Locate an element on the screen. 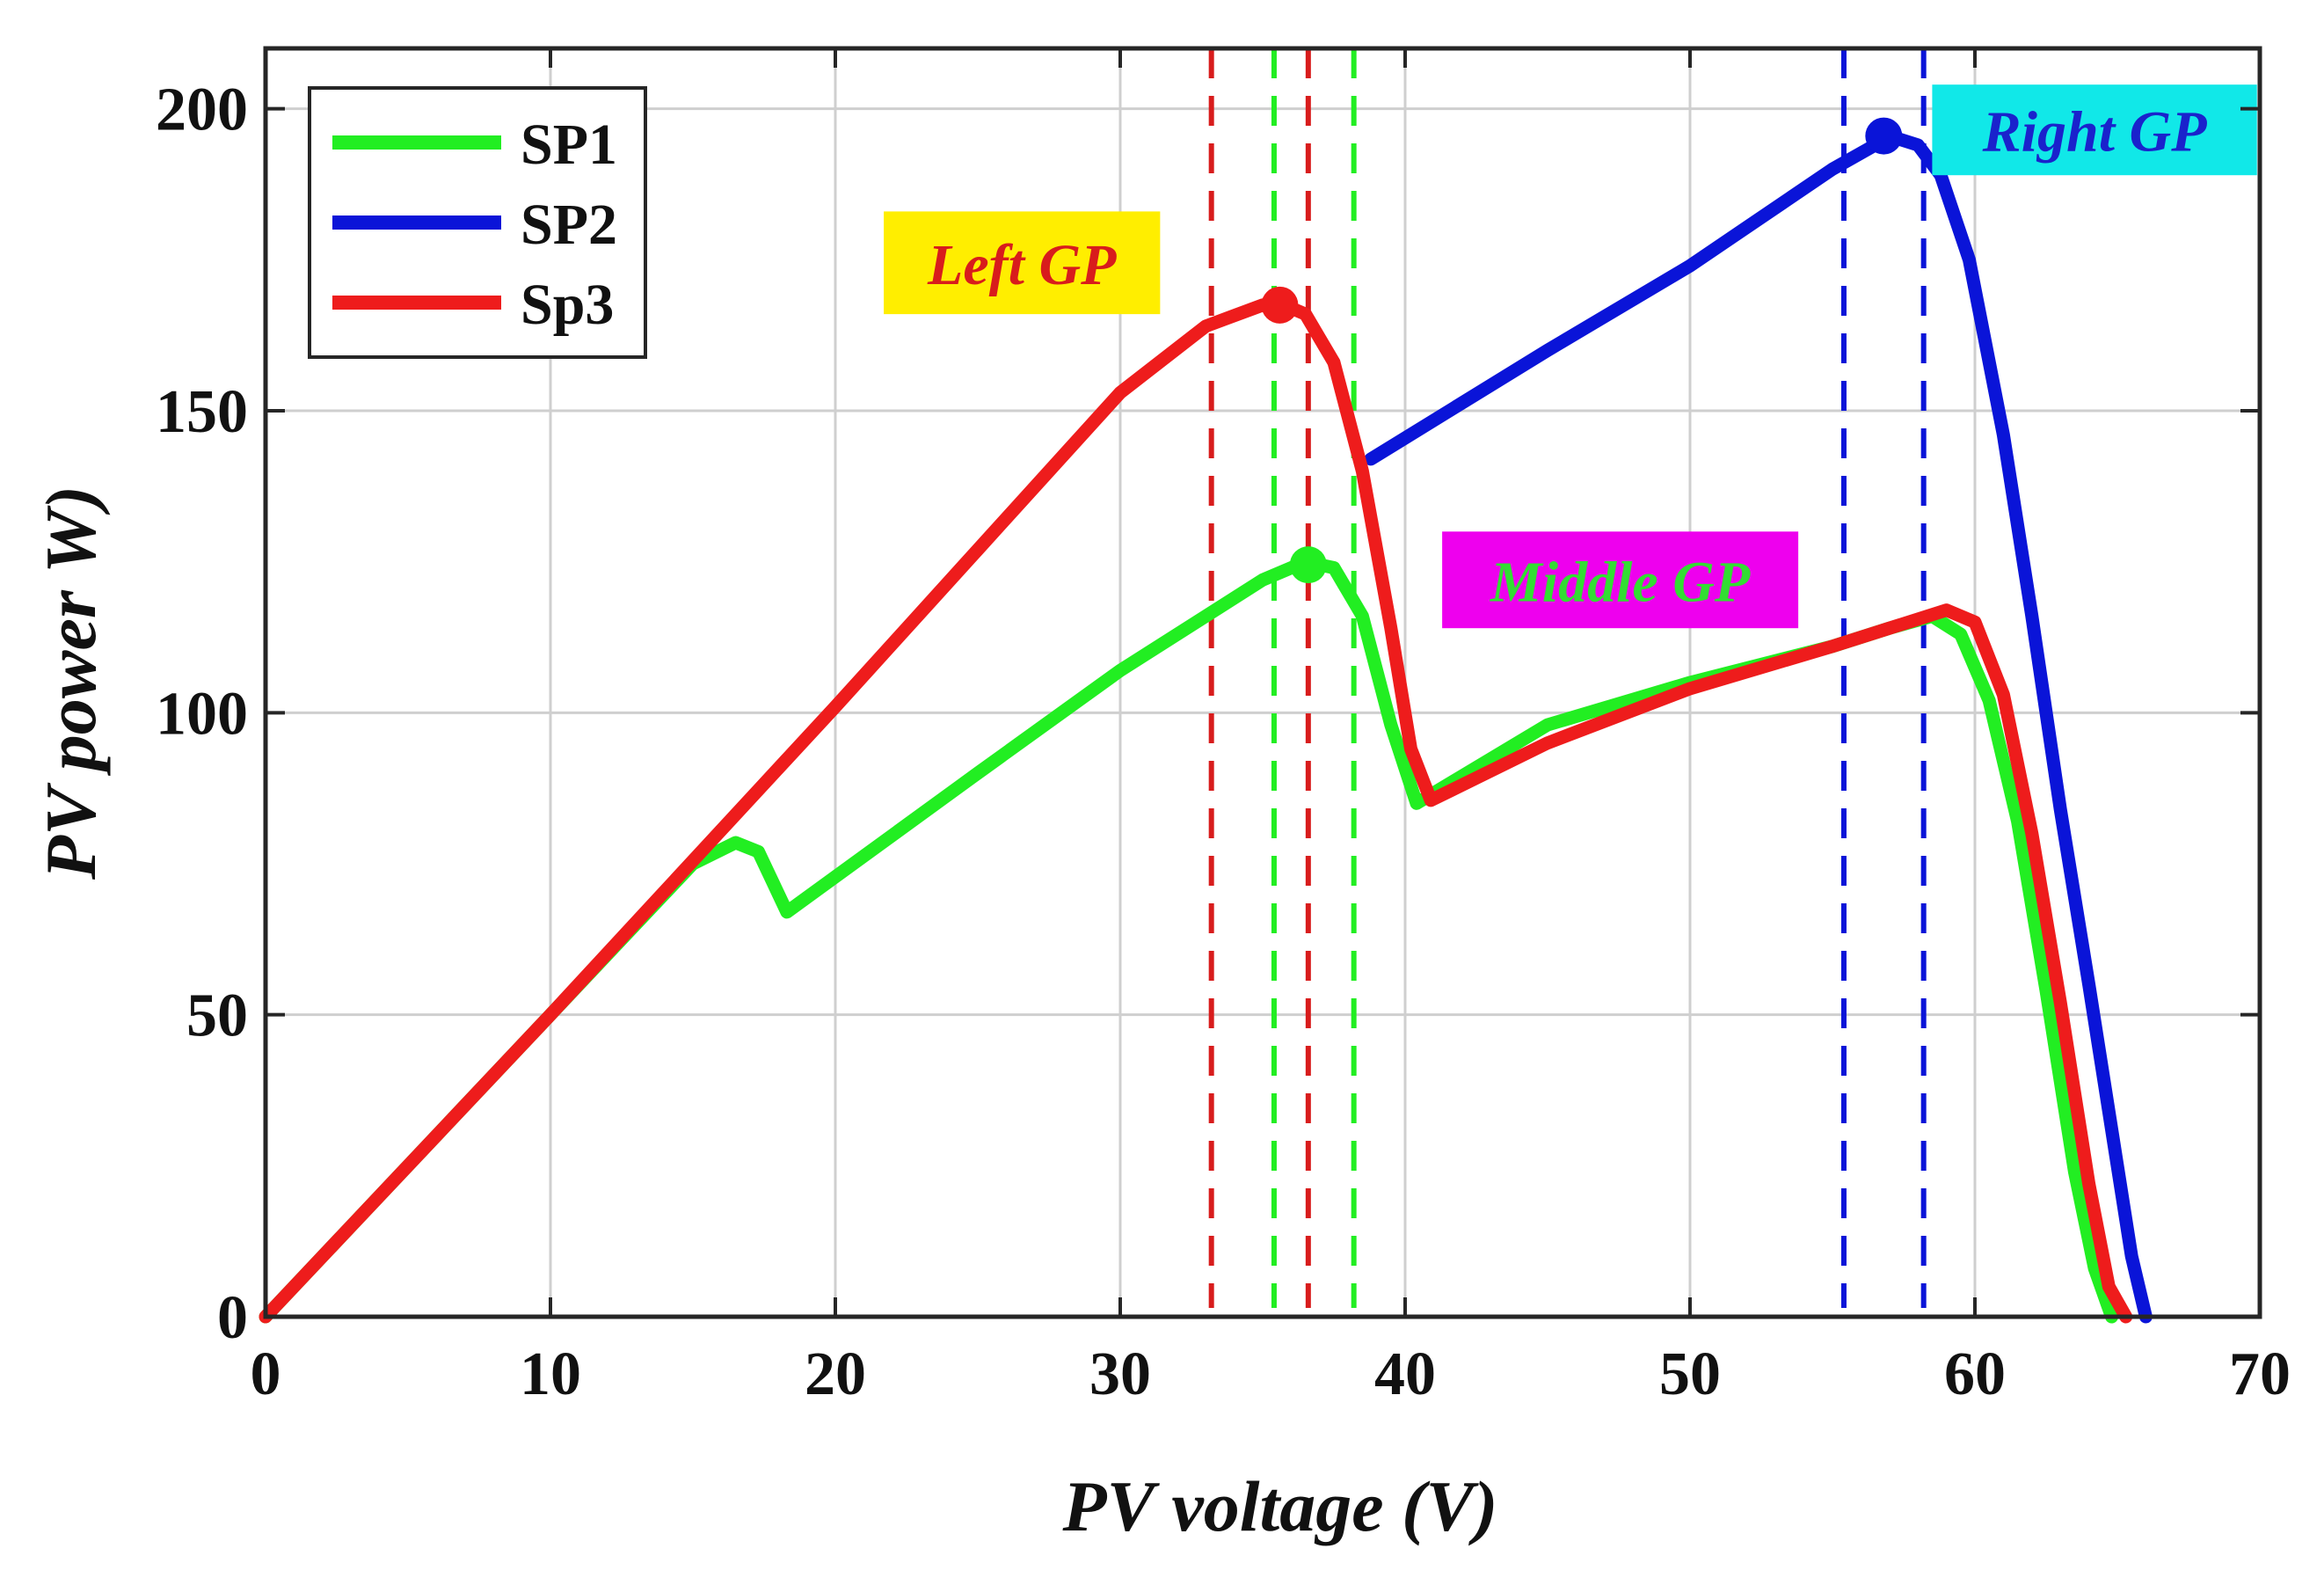 The image size is (2324, 1585). x-tick-label: 20 is located at coordinates (836, 1374).